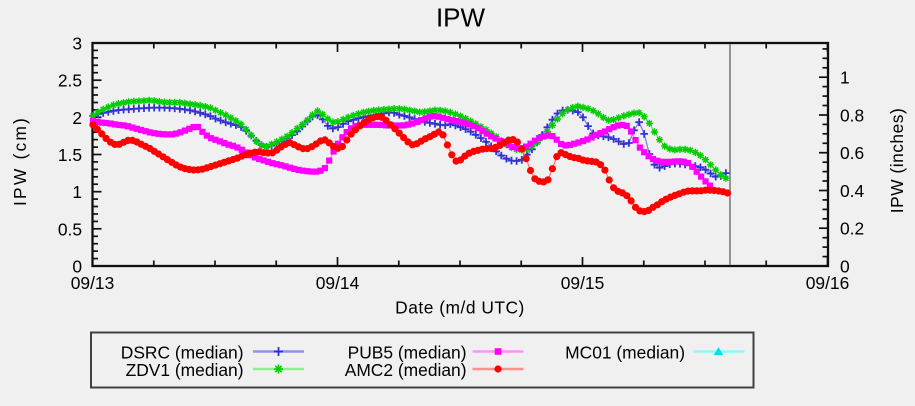 Image resolution: width=915 pixels, height=406 pixels. I want to click on svg-text: 2, so click(77, 118).